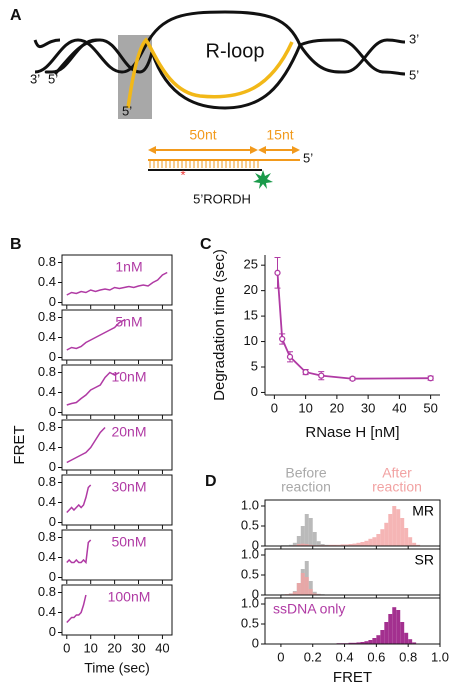 This screenshot has width=474, height=692. Describe the element at coordinates (279, 135) in the screenshot. I see `arrow-label: 15nt` at that location.